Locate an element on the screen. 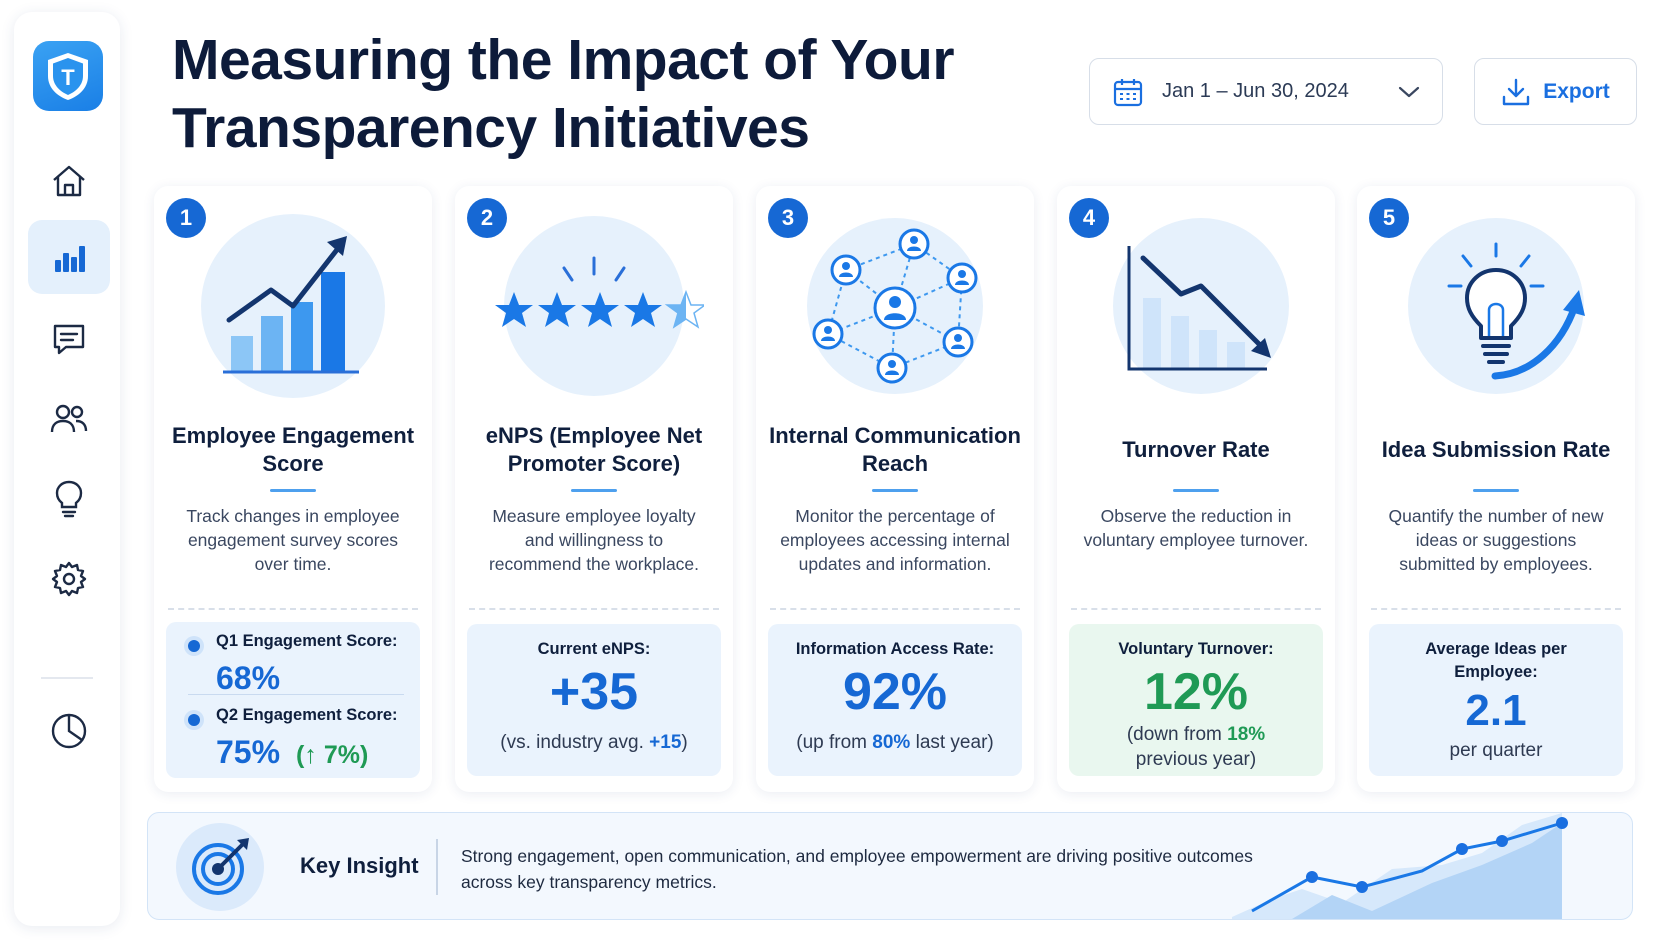  date-range-picker: Jan 1 – Jun 30, 2024 is located at coordinates (1266, 91).